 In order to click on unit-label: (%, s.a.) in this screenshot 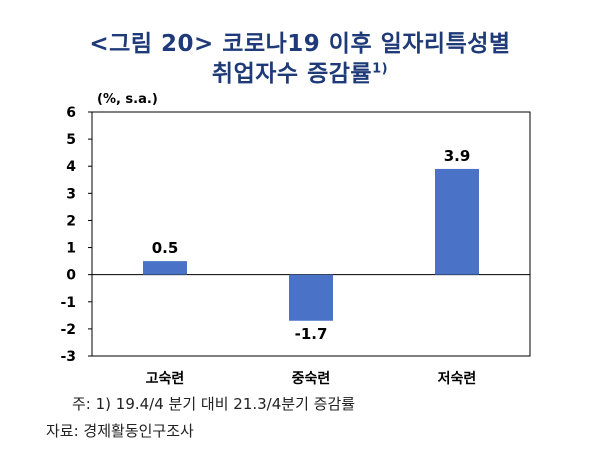, I will do `click(127, 99)`.